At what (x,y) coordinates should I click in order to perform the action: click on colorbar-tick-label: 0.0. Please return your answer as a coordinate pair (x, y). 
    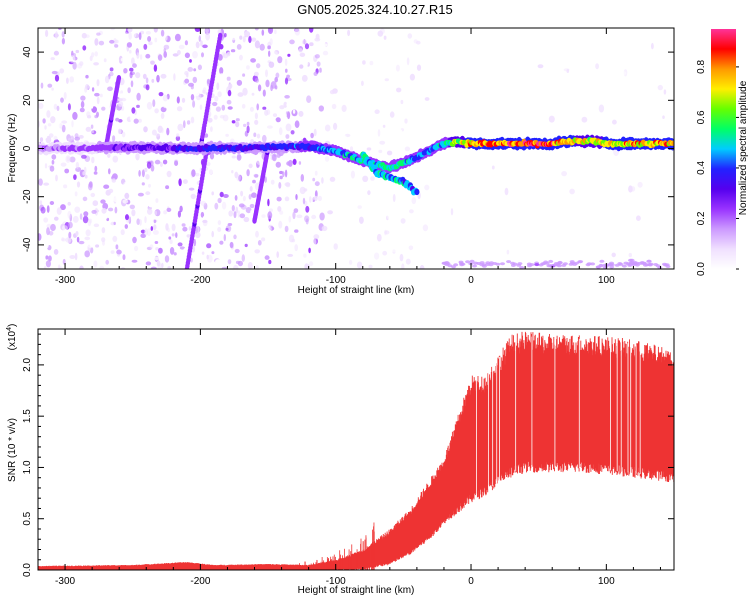
    Looking at the image, I should click on (701, 269).